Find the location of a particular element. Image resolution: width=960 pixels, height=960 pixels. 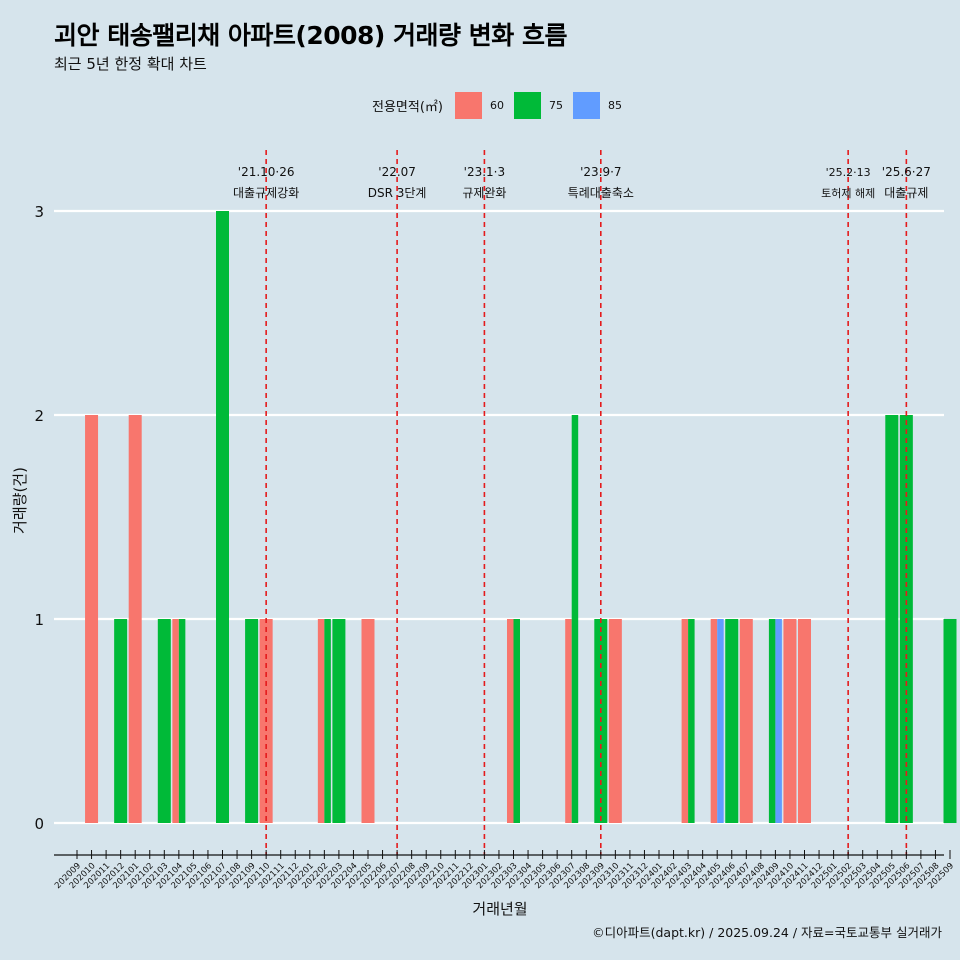

event-date-202110: '21.10·26 is located at coordinates (266, 172).